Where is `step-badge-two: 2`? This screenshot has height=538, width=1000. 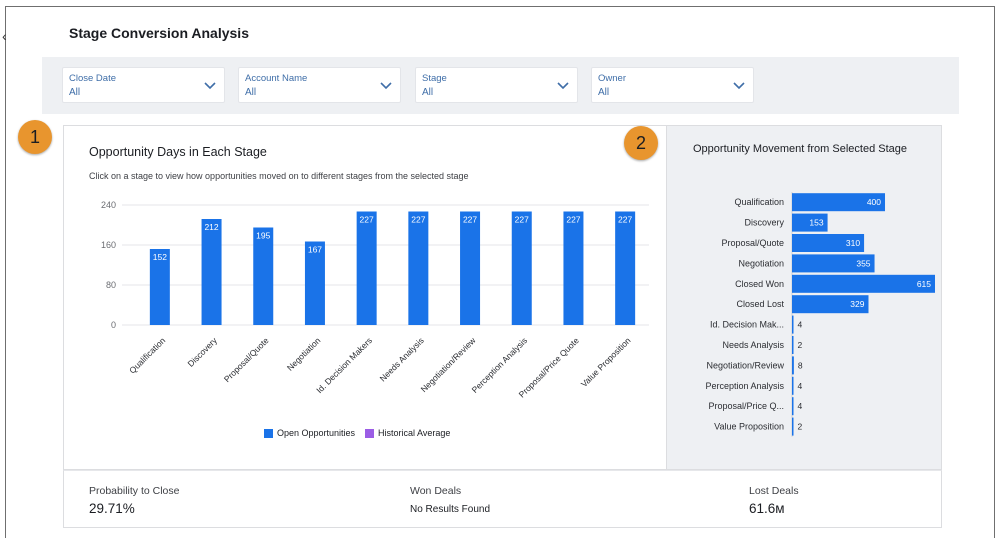 step-badge-two: 2 is located at coordinates (641, 143).